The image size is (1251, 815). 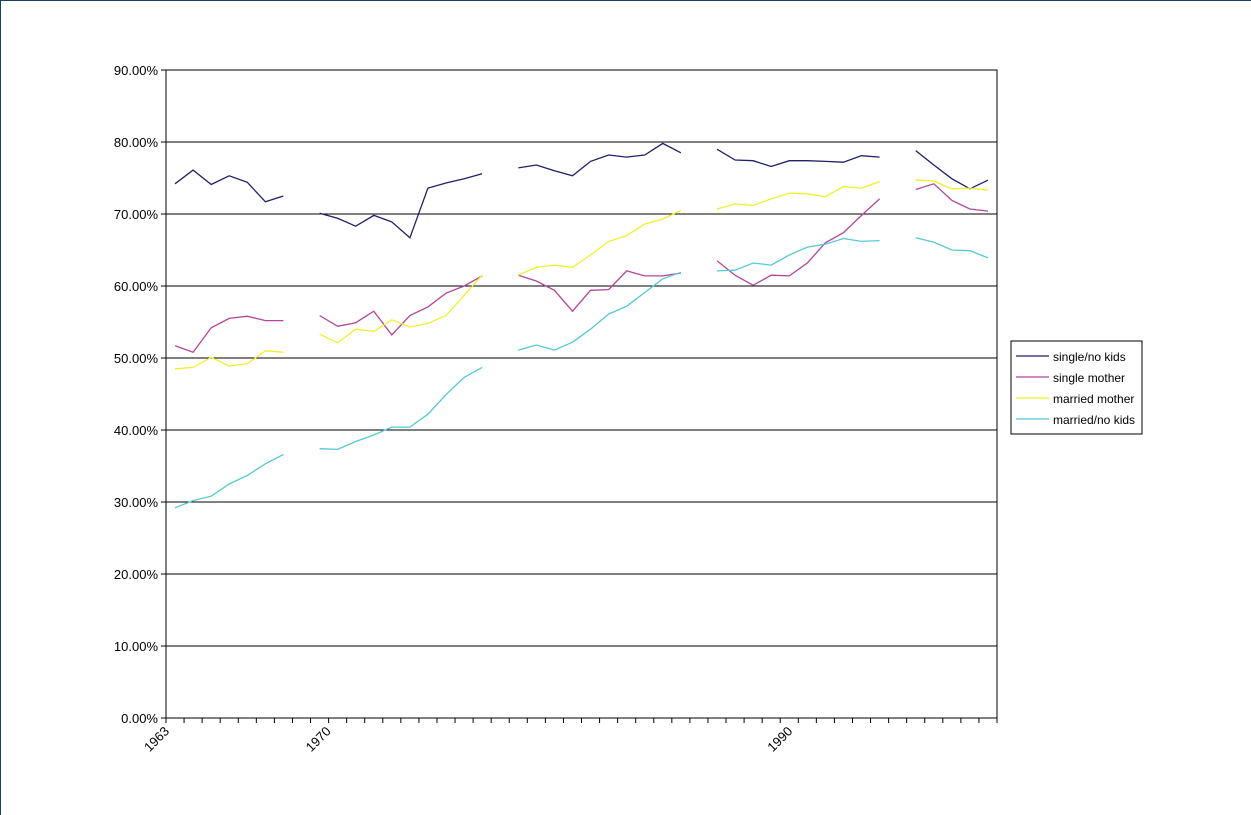 I want to click on x-axis: 1963 1970 1990, so click(x=569, y=736).